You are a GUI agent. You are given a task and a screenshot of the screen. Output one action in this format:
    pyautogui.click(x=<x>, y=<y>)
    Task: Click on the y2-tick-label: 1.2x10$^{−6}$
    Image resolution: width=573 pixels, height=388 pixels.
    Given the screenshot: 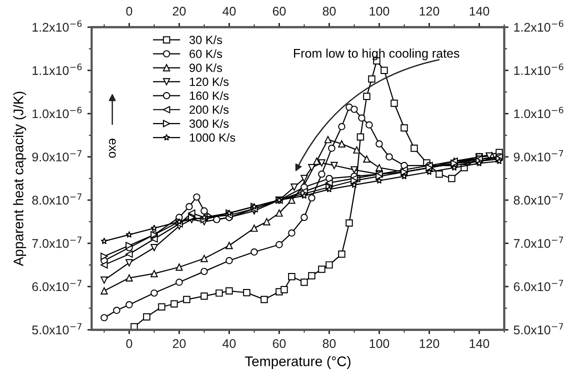 What is the action you would take?
    pyautogui.click(x=539, y=26)
    